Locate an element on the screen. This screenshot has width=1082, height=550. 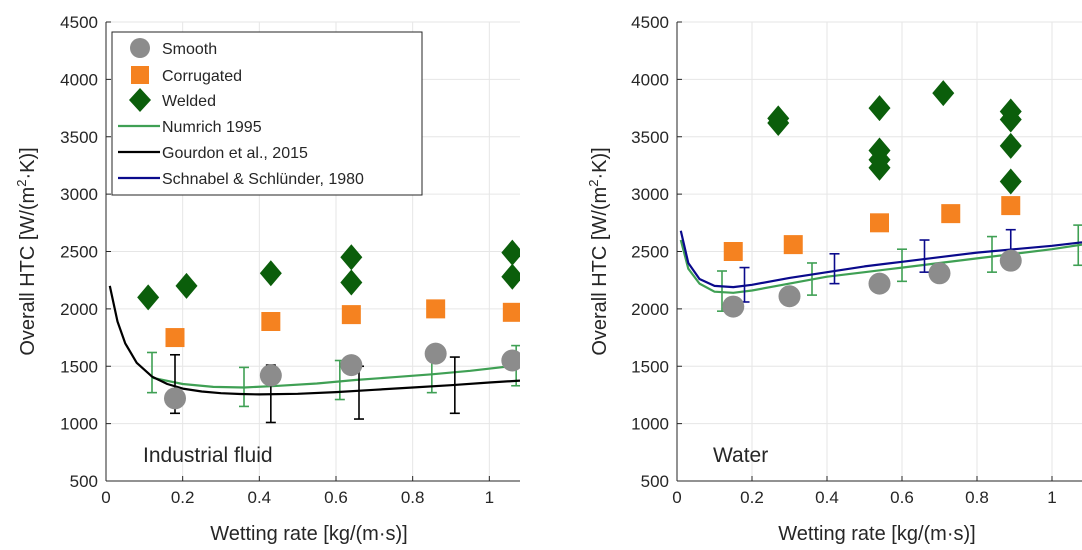
series-line-numrich-1995 is located at coordinates (335, 376).